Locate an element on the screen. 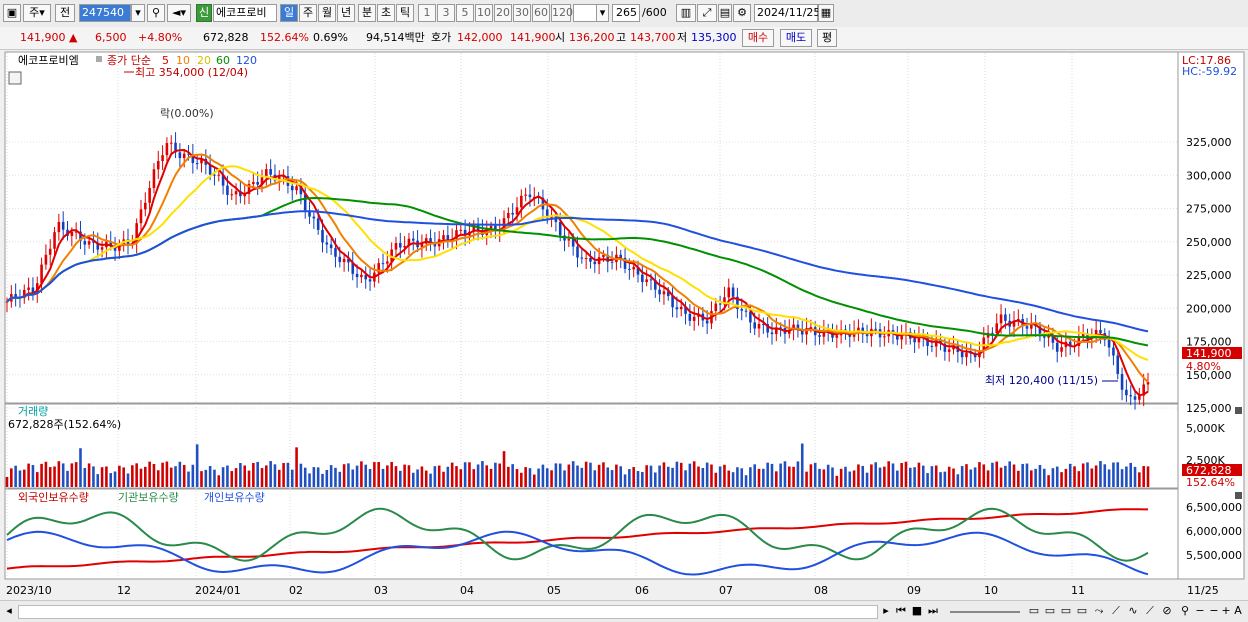  view-mode-select: 주▾ is located at coordinates (37, 13).